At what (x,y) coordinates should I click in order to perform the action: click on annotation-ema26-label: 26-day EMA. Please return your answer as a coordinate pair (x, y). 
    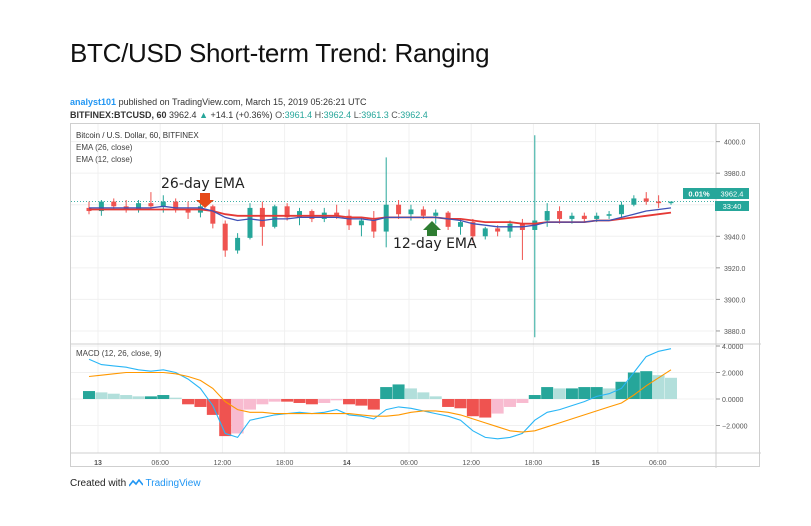
    Looking at the image, I should click on (203, 184).